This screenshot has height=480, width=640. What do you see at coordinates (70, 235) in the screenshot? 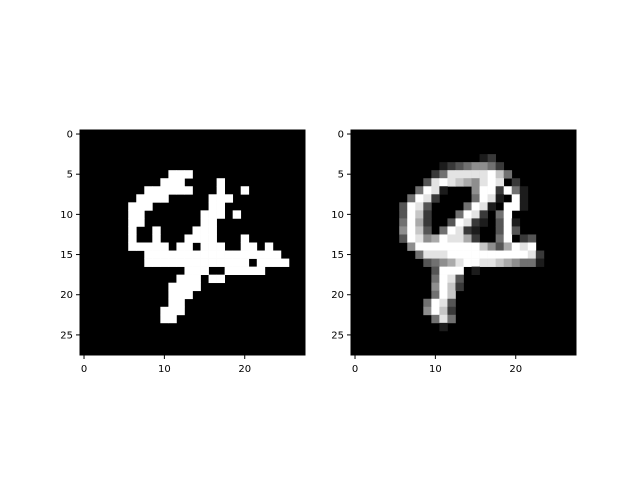
I see `left-y-axis: 0 5 10 15 20 25` at bounding box center [70, 235].